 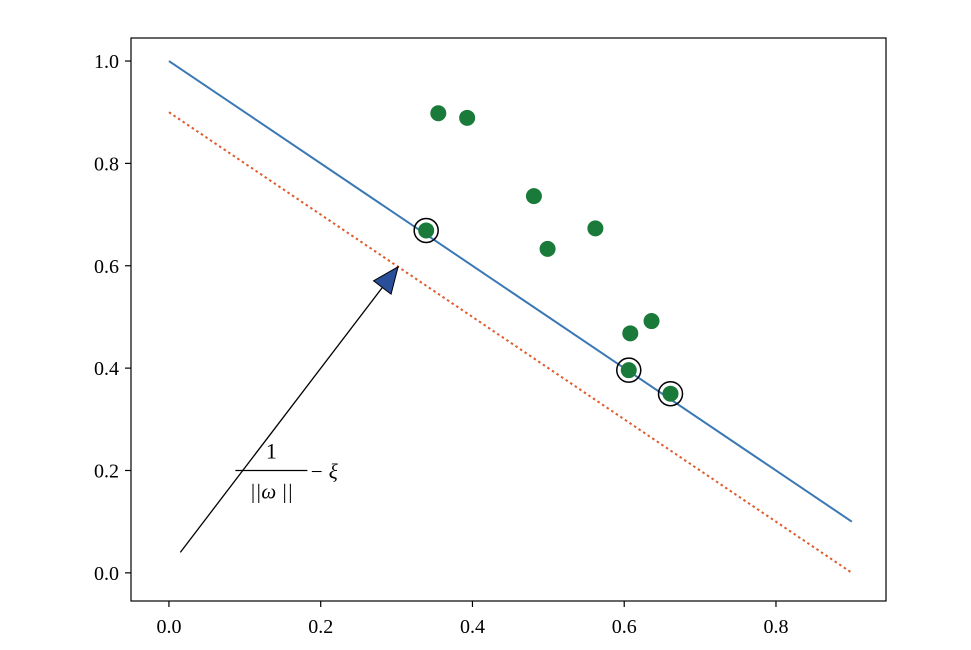 I want to click on y-tick-label: 0.4, so click(x=106, y=369).